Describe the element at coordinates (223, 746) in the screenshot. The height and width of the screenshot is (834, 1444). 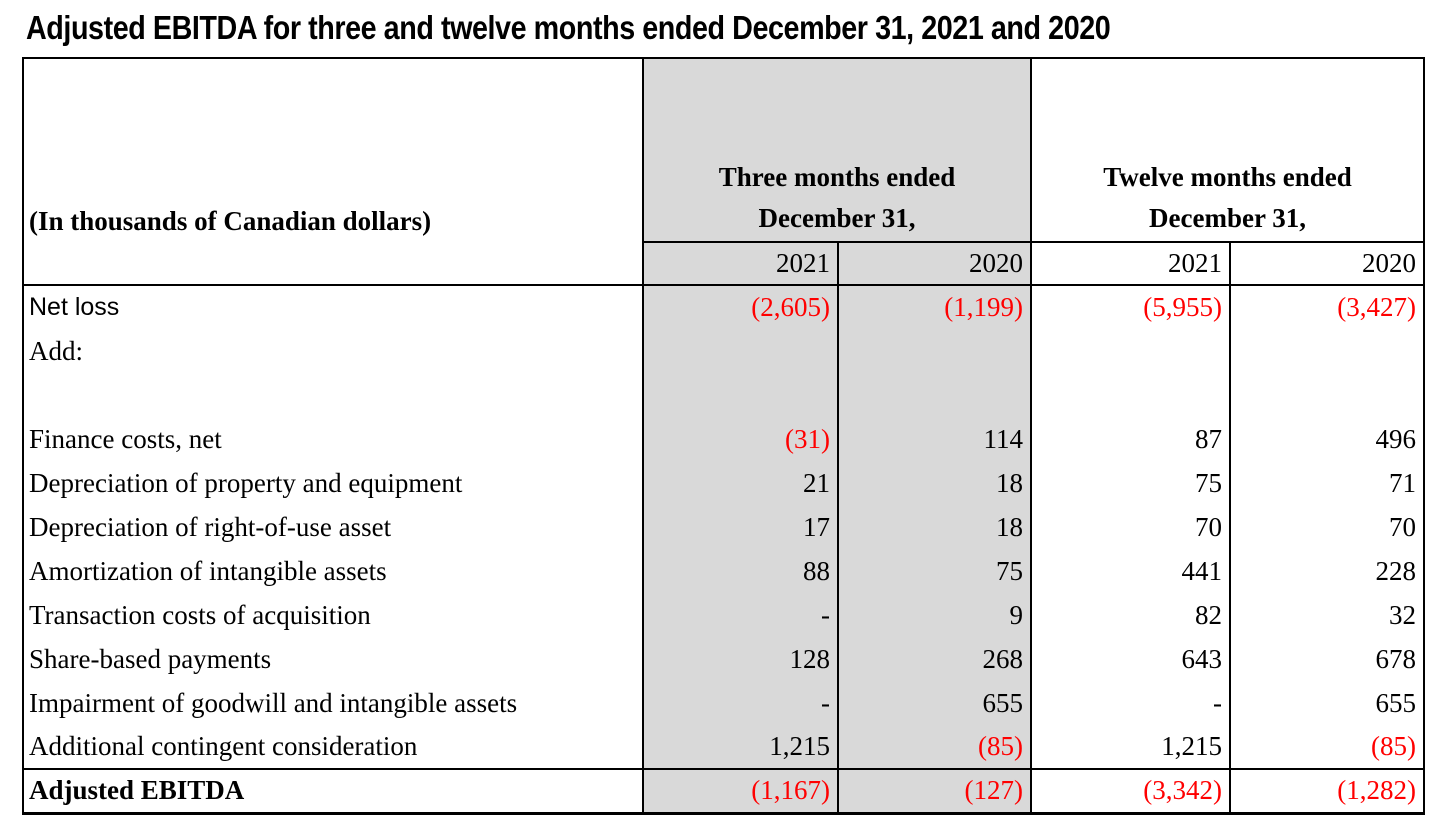
I see `row-label: Additional contingent consideration` at that location.